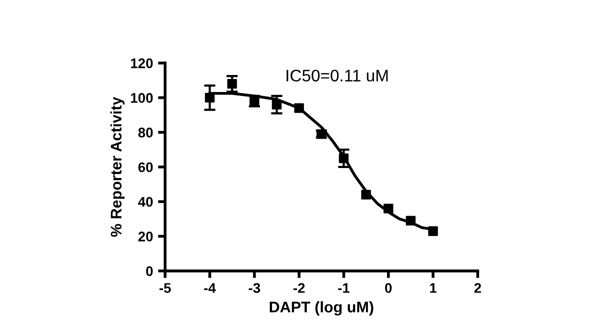 This screenshot has width=607, height=330. I want to click on y-axis-title: % Reporter Activity, so click(117, 166).